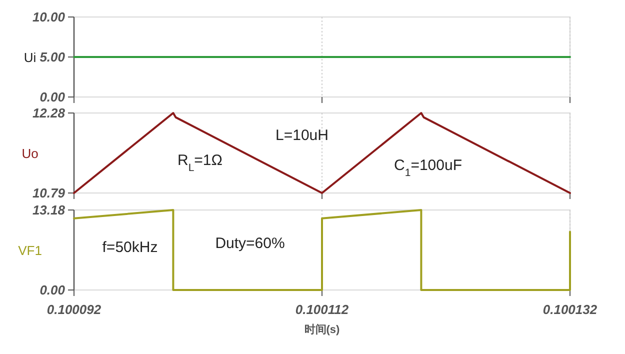  What do you see at coordinates (74, 309) in the screenshot?
I see `x-tick-label: 0.100092` at bounding box center [74, 309].